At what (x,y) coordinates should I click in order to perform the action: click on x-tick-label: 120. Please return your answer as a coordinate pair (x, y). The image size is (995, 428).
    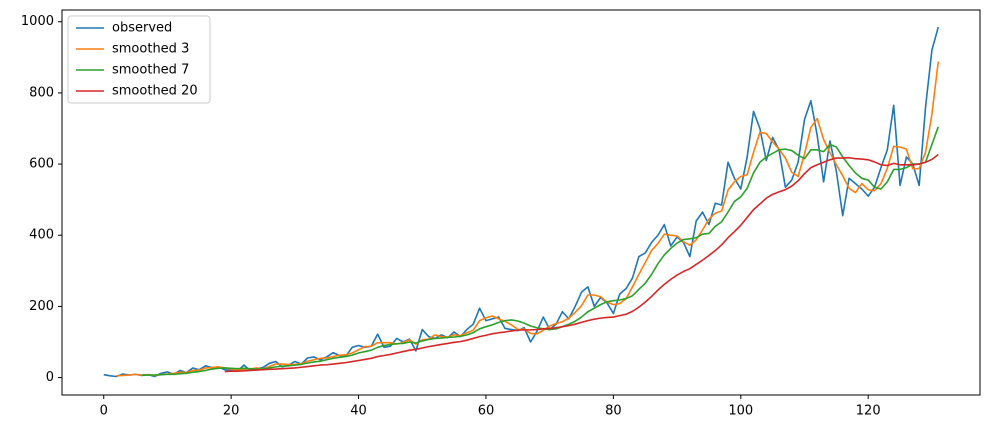
    Looking at the image, I should click on (868, 411).